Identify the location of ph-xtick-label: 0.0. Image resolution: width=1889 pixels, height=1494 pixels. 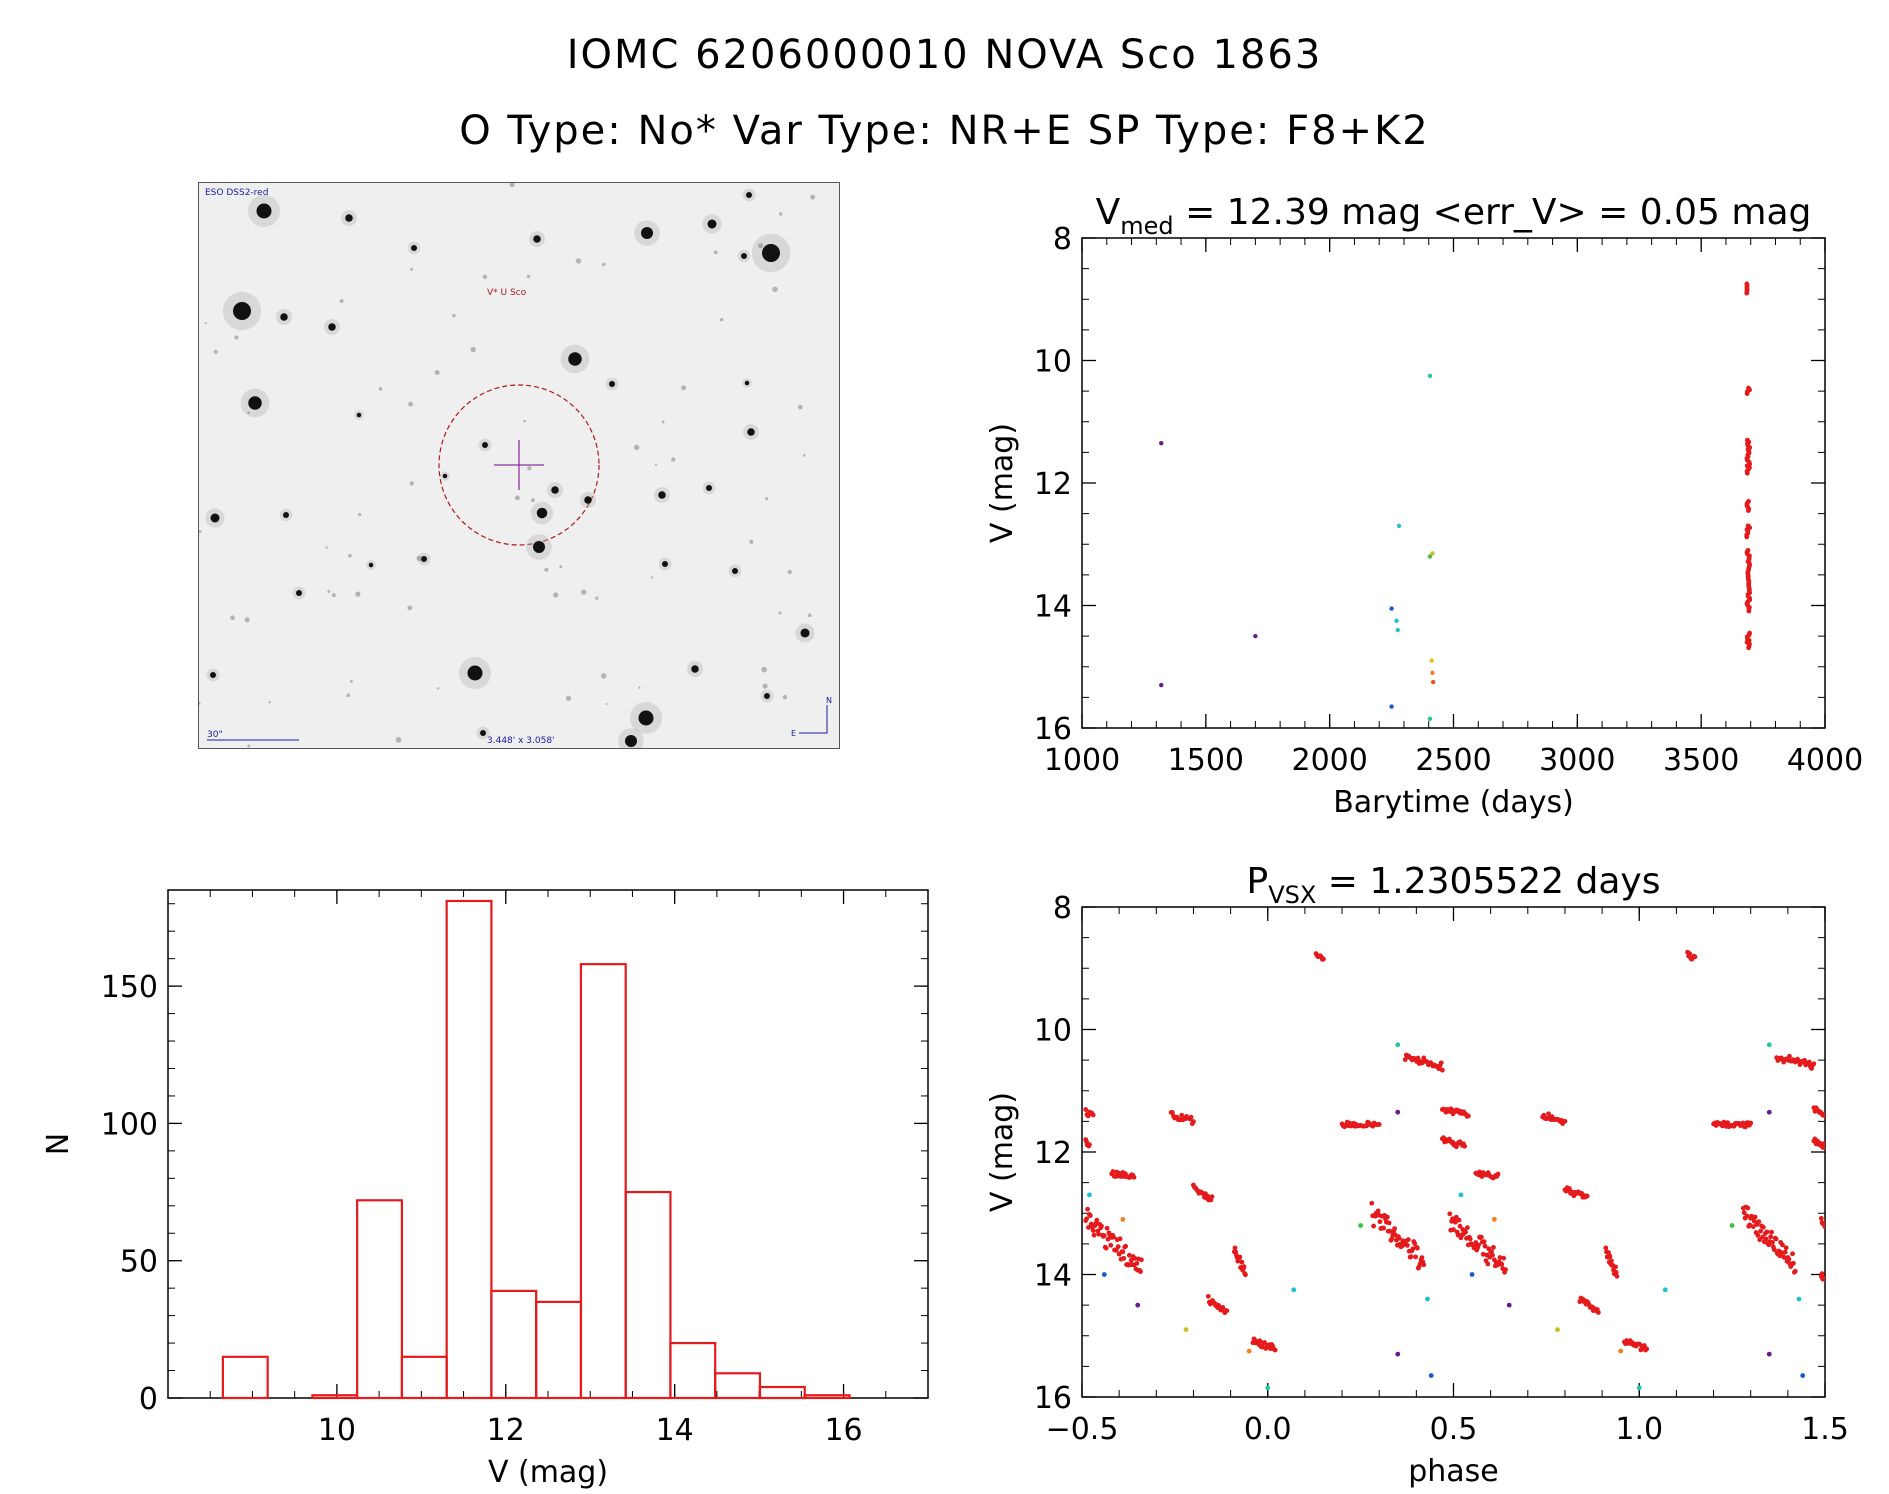
(1268, 1429).